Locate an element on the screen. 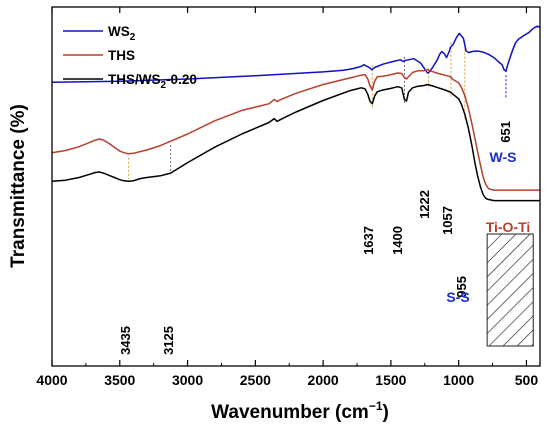 This screenshot has height=429, width=550. x-axis-title-main: Wavenumber (cm is located at coordinates (290, 412).